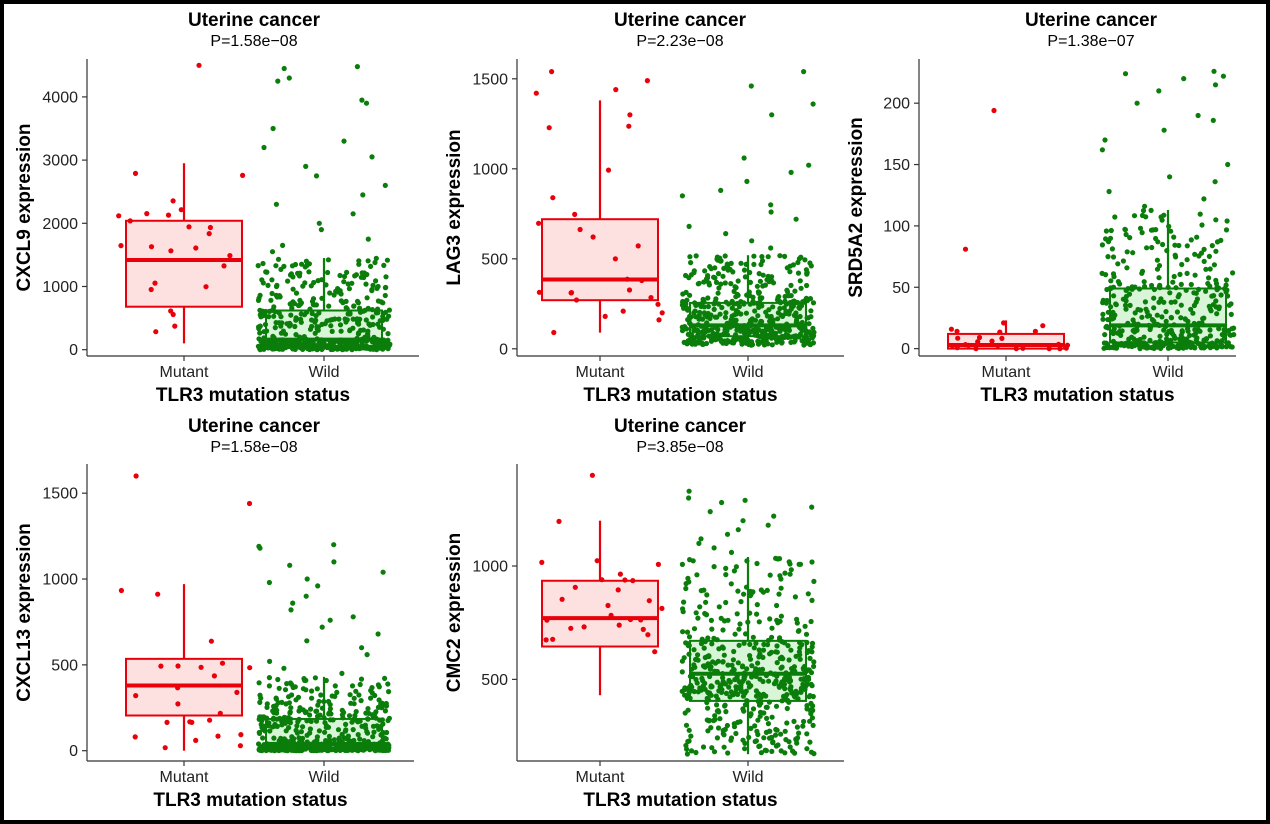 This screenshot has width=1270, height=824. I want to click on y-axis-label: SRD5A2 expression, so click(856, 207).